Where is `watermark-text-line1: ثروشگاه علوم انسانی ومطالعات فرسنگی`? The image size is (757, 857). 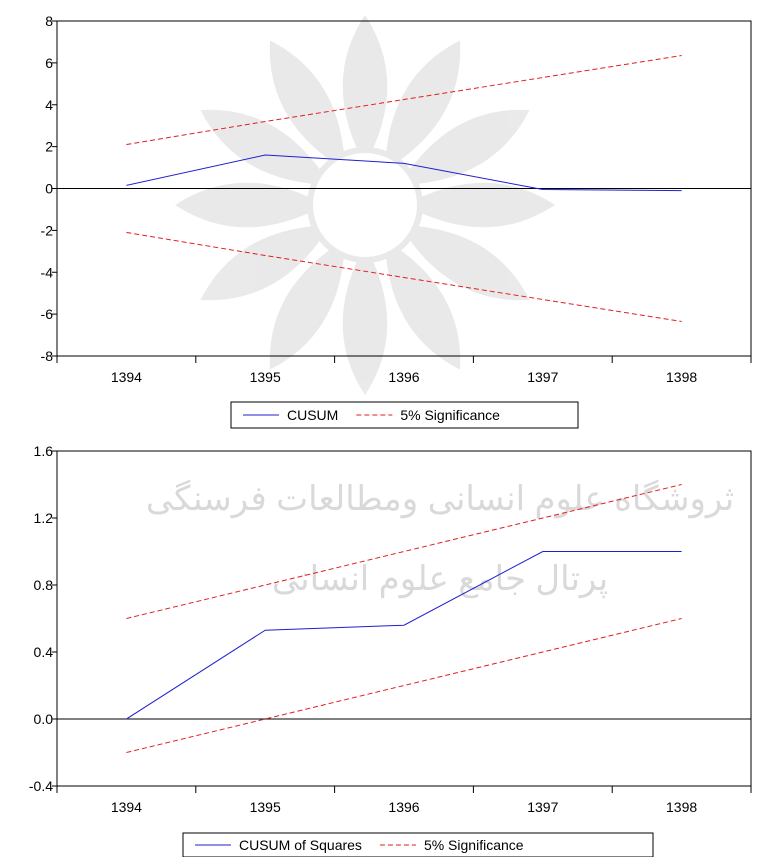 watermark-text-line1: ثروشگاه علوم انسانی ومطالعات فرسنگی is located at coordinates (440, 499).